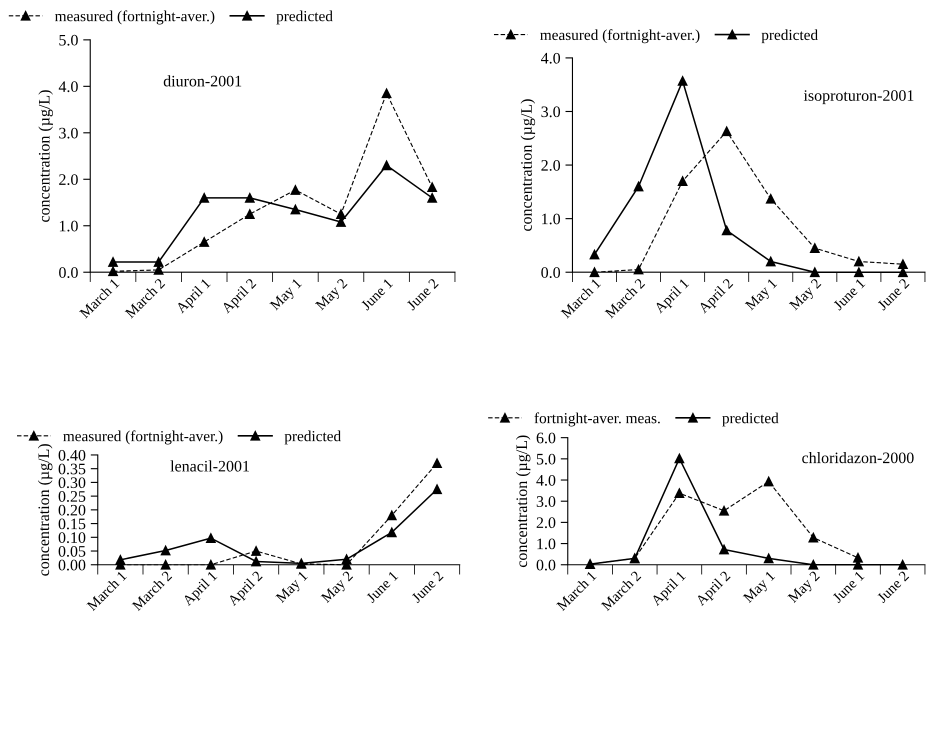 This screenshot has width=940, height=752. Describe the element at coordinates (859, 97) in the screenshot. I see `annotation: isoproturon-2001` at that location.